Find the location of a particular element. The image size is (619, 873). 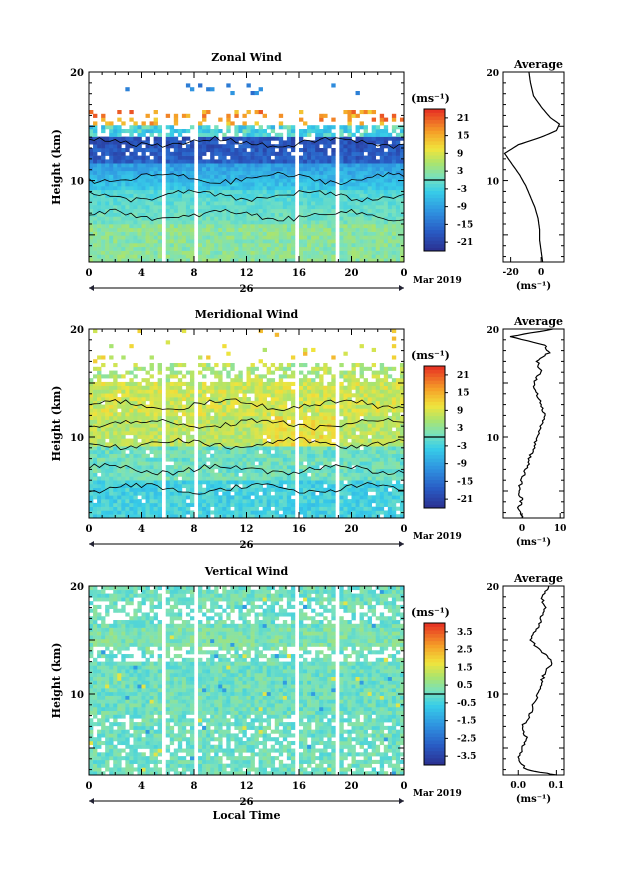

colorbar-segment is located at coordinates (434, 146).